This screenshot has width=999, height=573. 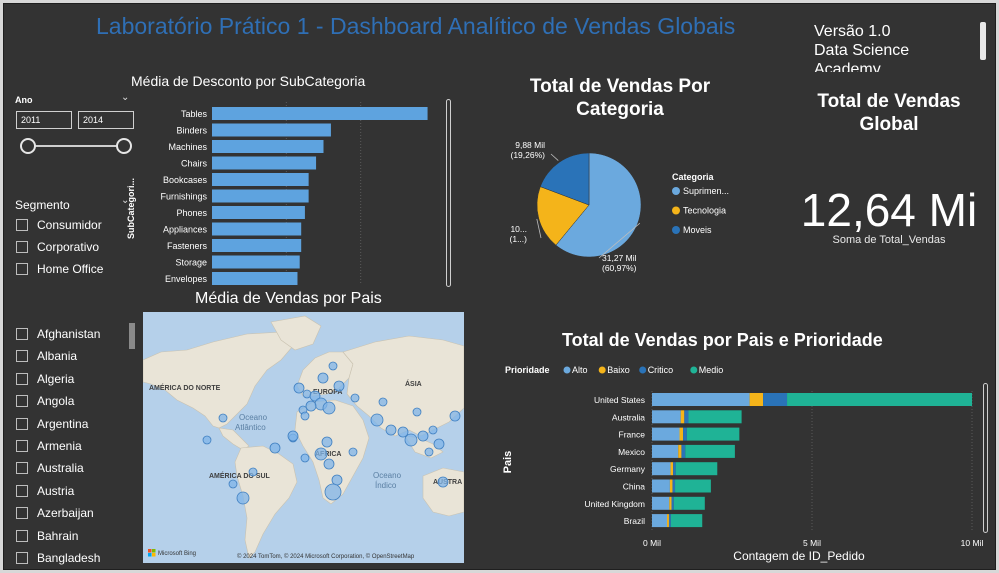 I want to click on country-item: Azerbaijan, so click(x=58, y=513).